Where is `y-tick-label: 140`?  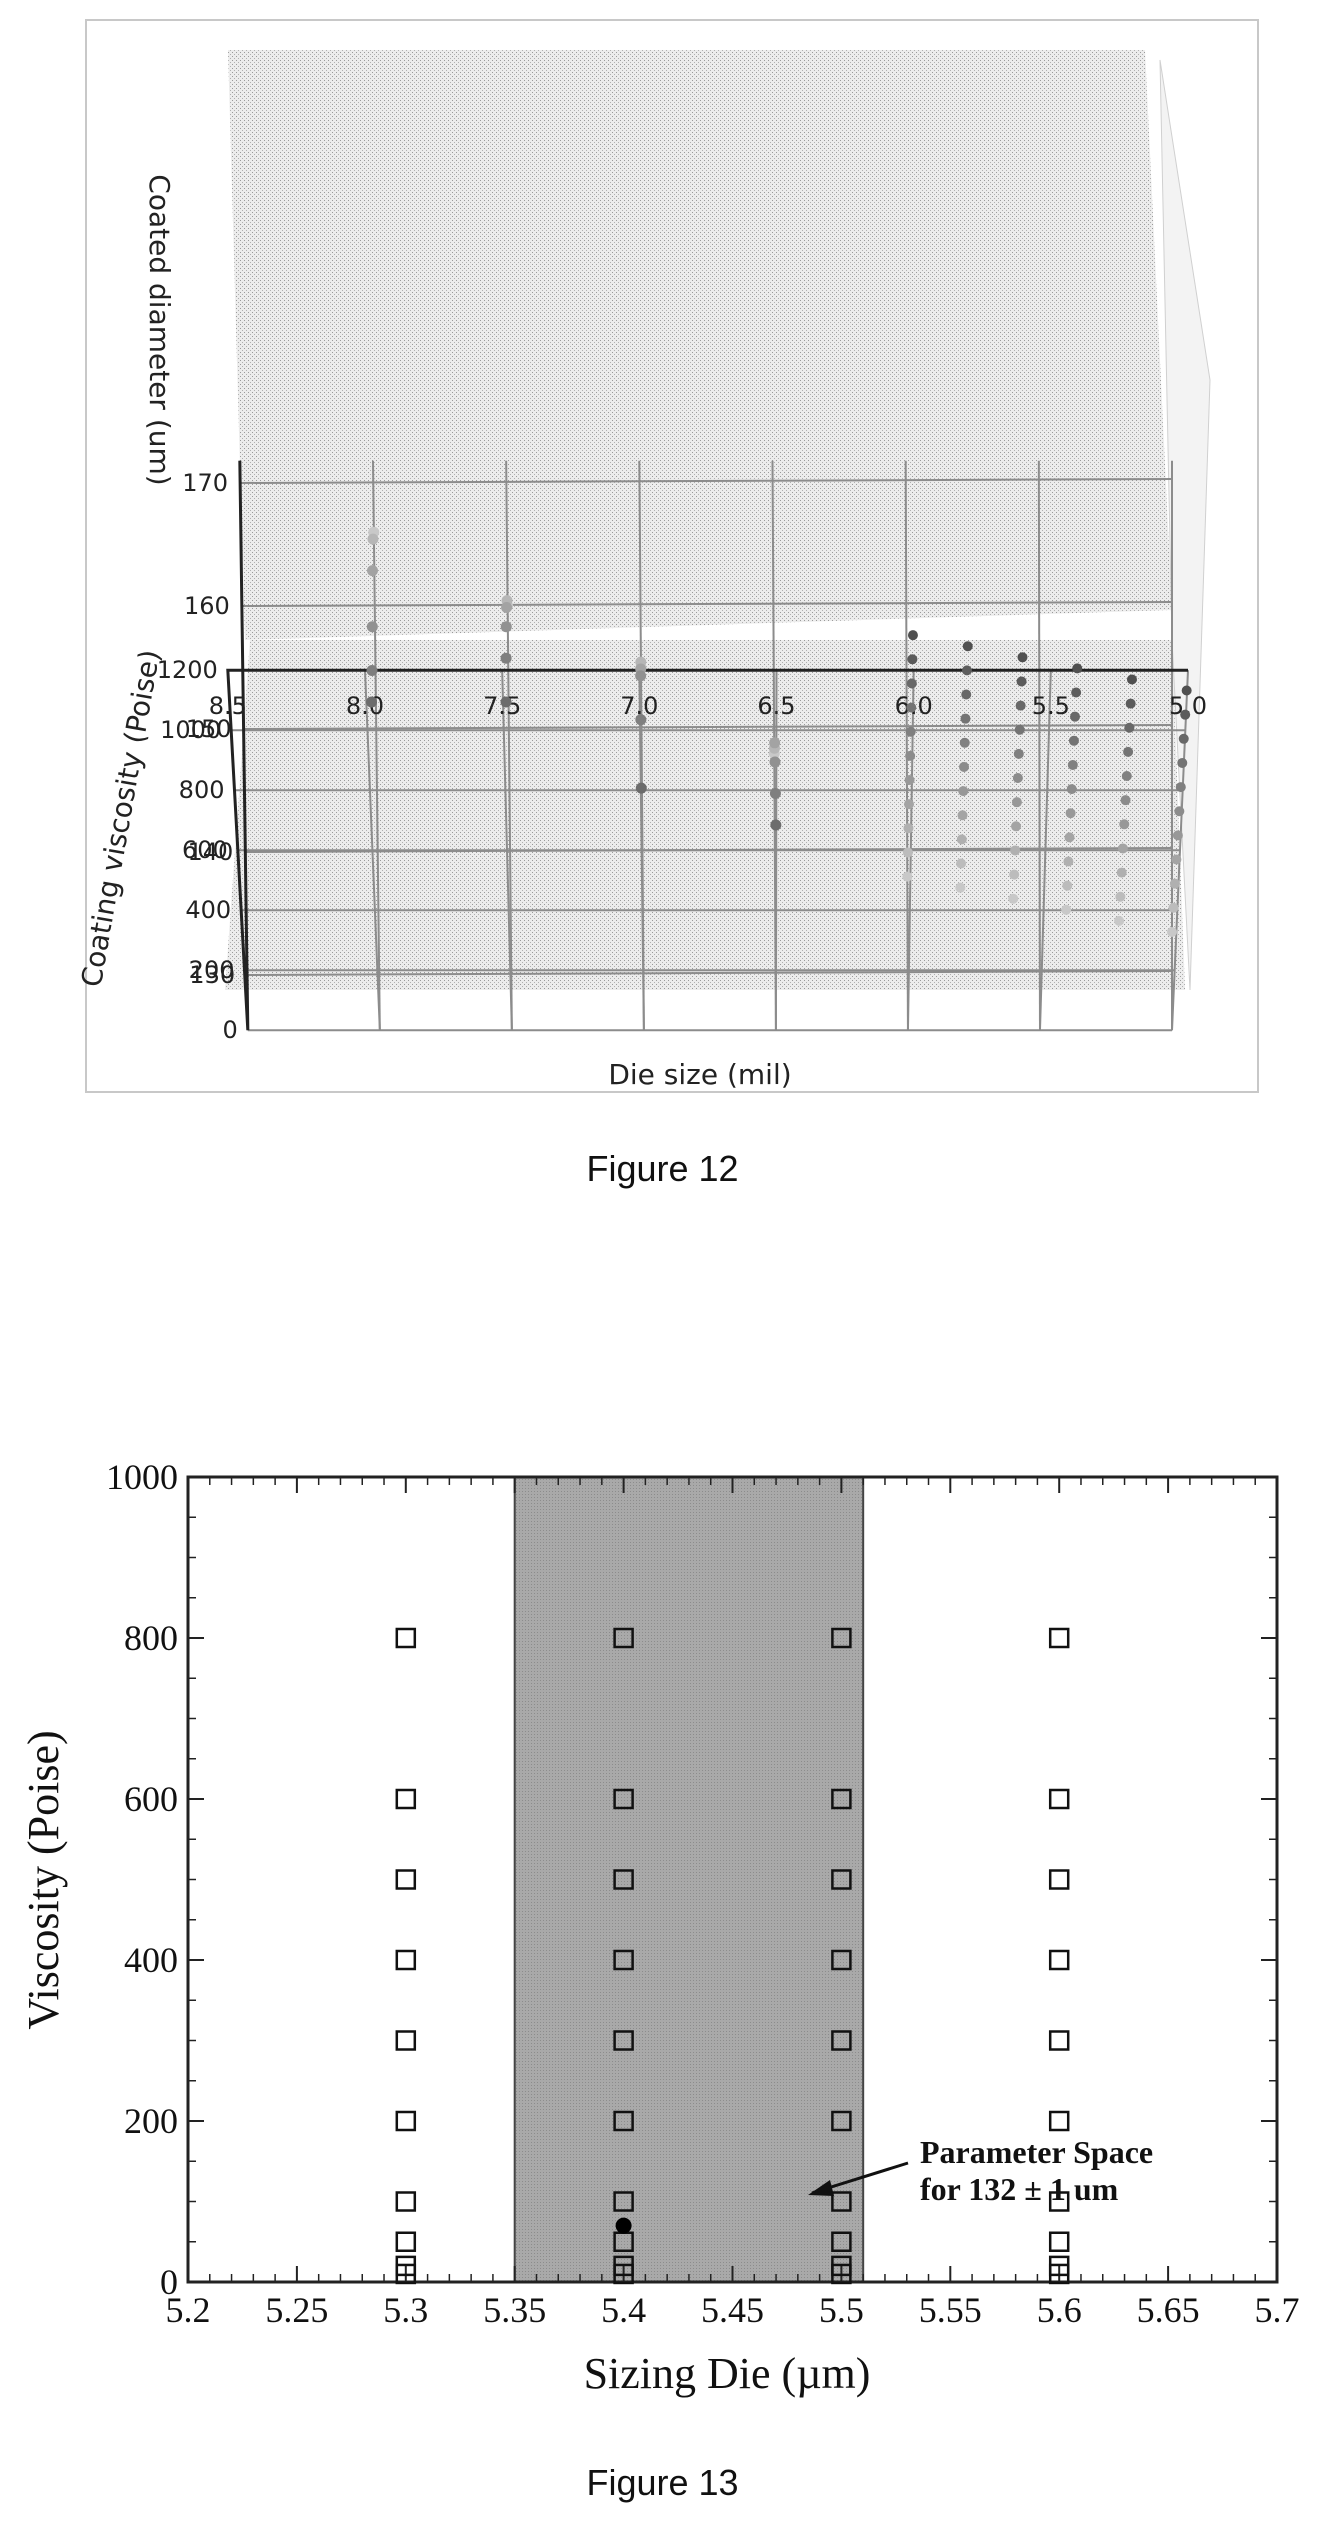
y-tick-label: 140 is located at coordinates (211, 852).